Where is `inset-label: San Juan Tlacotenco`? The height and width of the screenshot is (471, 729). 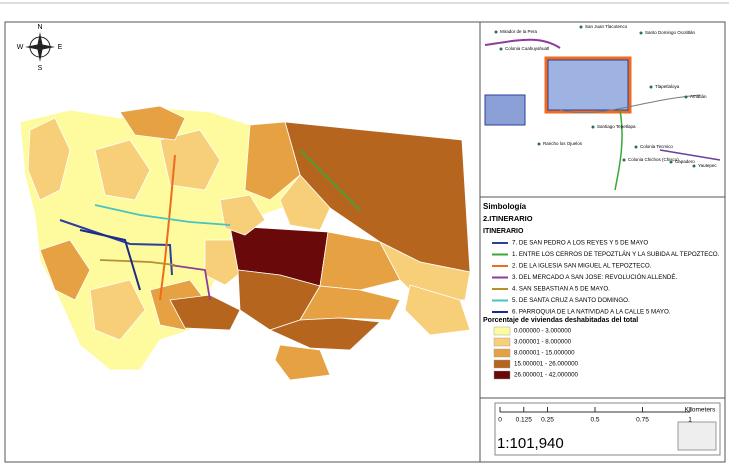
inset-label: San Juan Tlacotenco is located at coordinates (606, 26).